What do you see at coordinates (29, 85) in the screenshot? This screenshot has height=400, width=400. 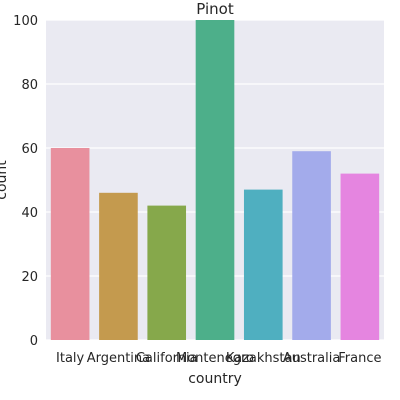 I see `y-tick-label: 80` at bounding box center [29, 85].